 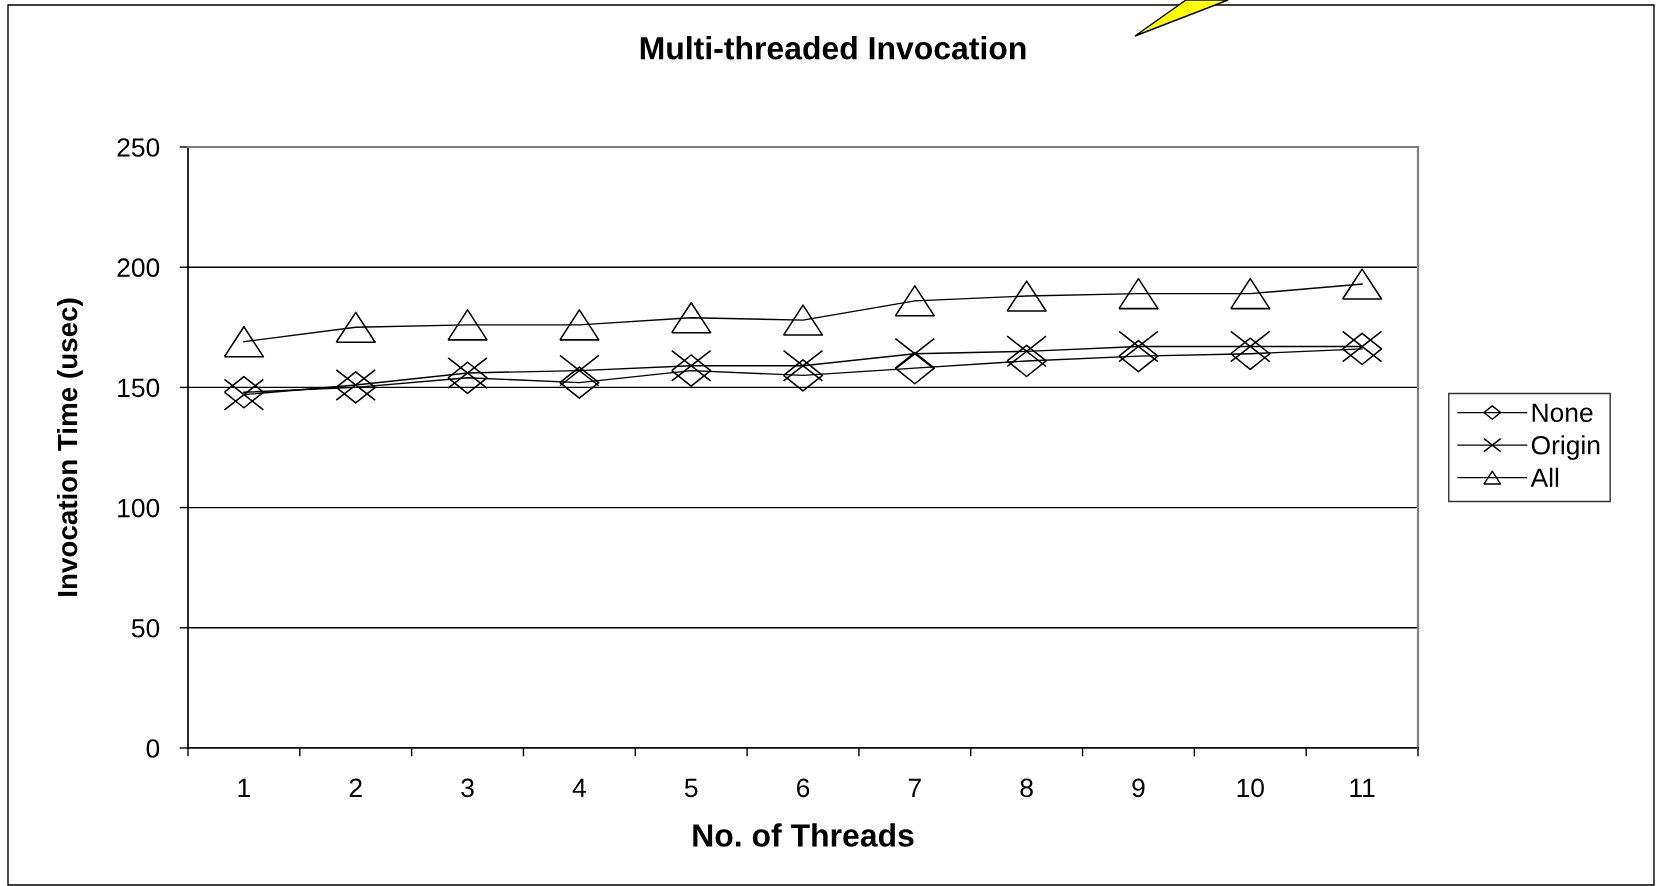 What do you see at coordinates (803, 835) in the screenshot?
I see `x-axis-title: No. of Threads` at bounding box center [803, 835].